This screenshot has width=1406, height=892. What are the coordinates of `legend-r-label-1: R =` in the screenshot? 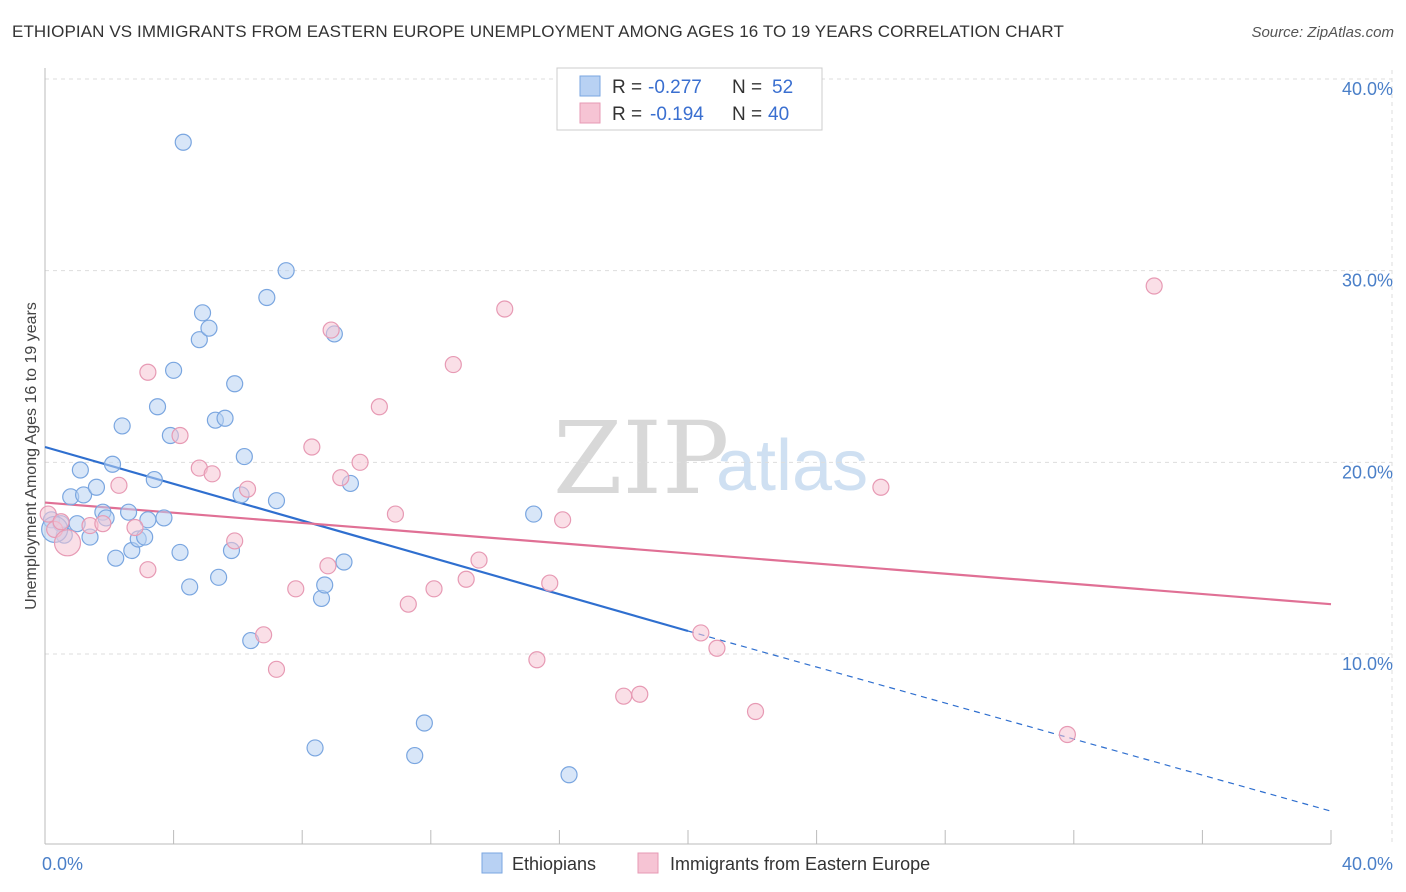 It's located at (627, 114).